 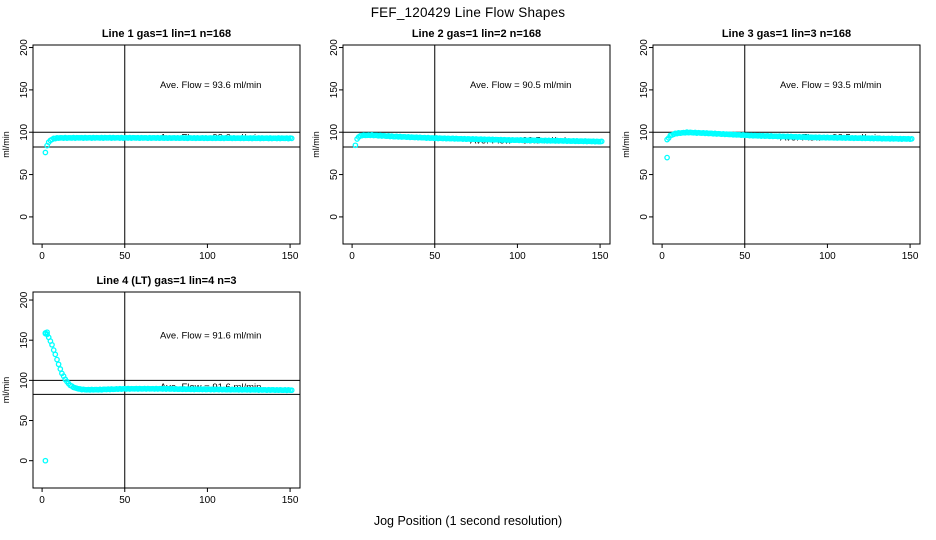 What do you see at coordinates (520, 85) in the screenshot?
I see `ave-flow-annotation: Ave. Flow = 90.5 ml/min` at bounding box center [520, 85].